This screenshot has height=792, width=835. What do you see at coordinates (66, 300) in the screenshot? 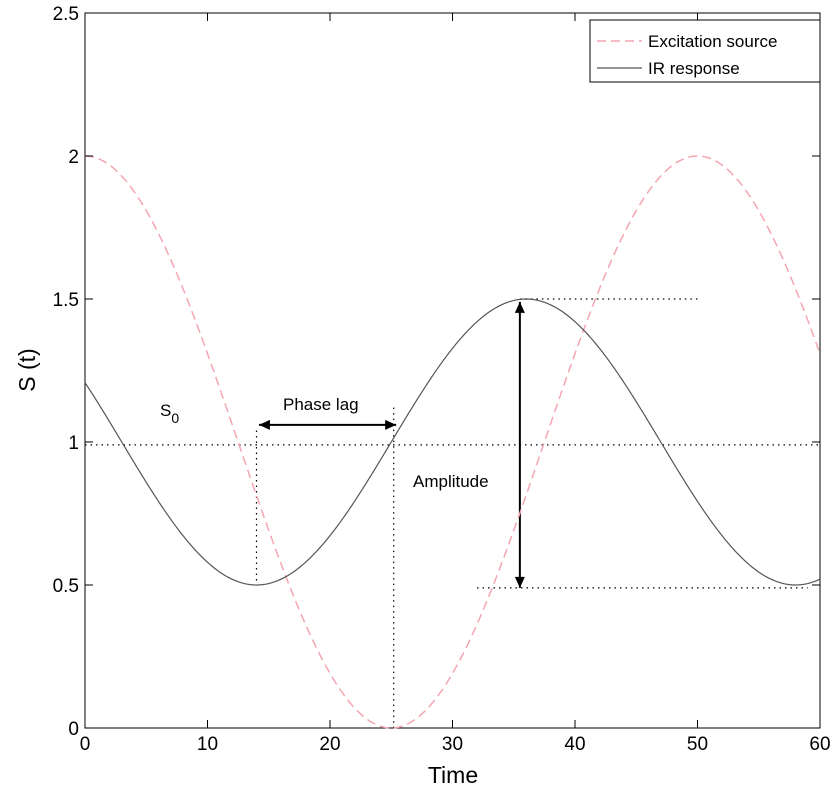
I see `y-tick-label: 1.5` at bounding box center [66, 300].